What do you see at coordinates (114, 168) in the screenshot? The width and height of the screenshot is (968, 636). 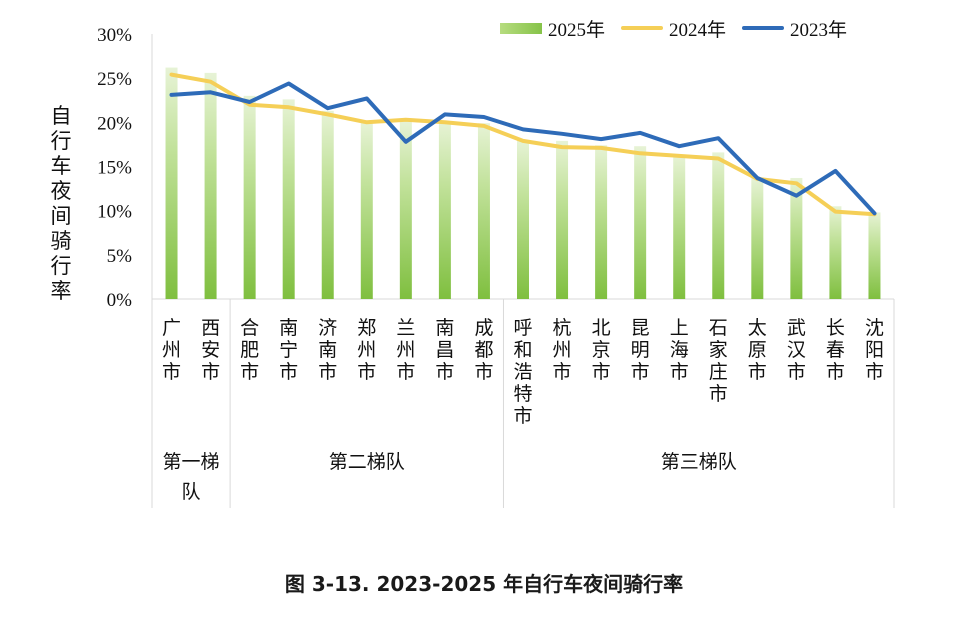 I see `y-tick-label: 15%` at bounding box center [114, 168].